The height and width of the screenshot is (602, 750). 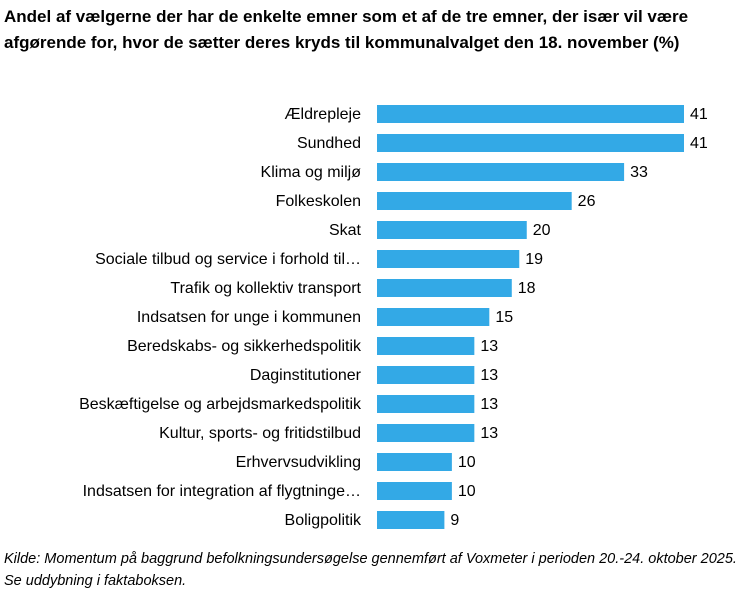 I want to click on category-label: Ældrepleje, so click(x=323, y=114).